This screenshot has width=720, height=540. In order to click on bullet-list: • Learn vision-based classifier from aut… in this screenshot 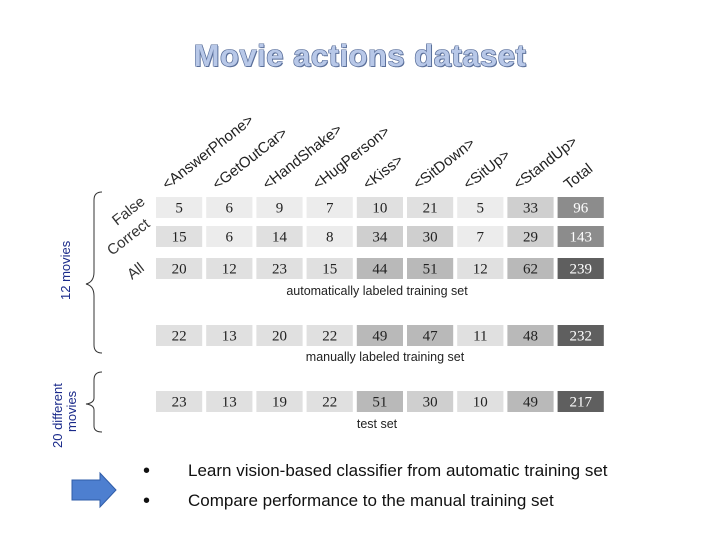, I will do `click(425, 488)`.